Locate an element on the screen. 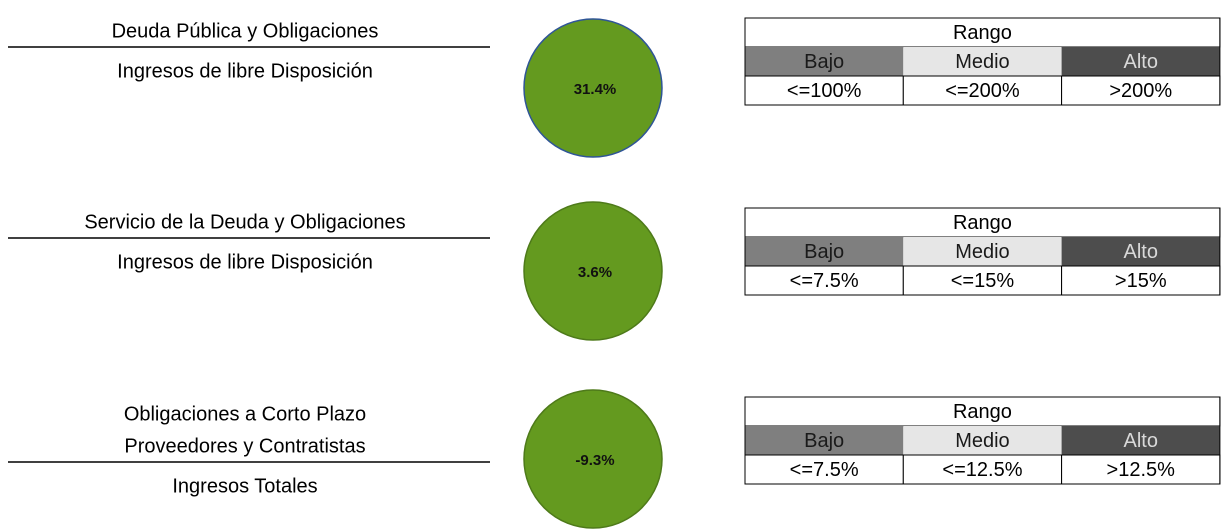 The image size is (1231, 529). indicator-value: -9.3% is located at coordinates (594, 460).